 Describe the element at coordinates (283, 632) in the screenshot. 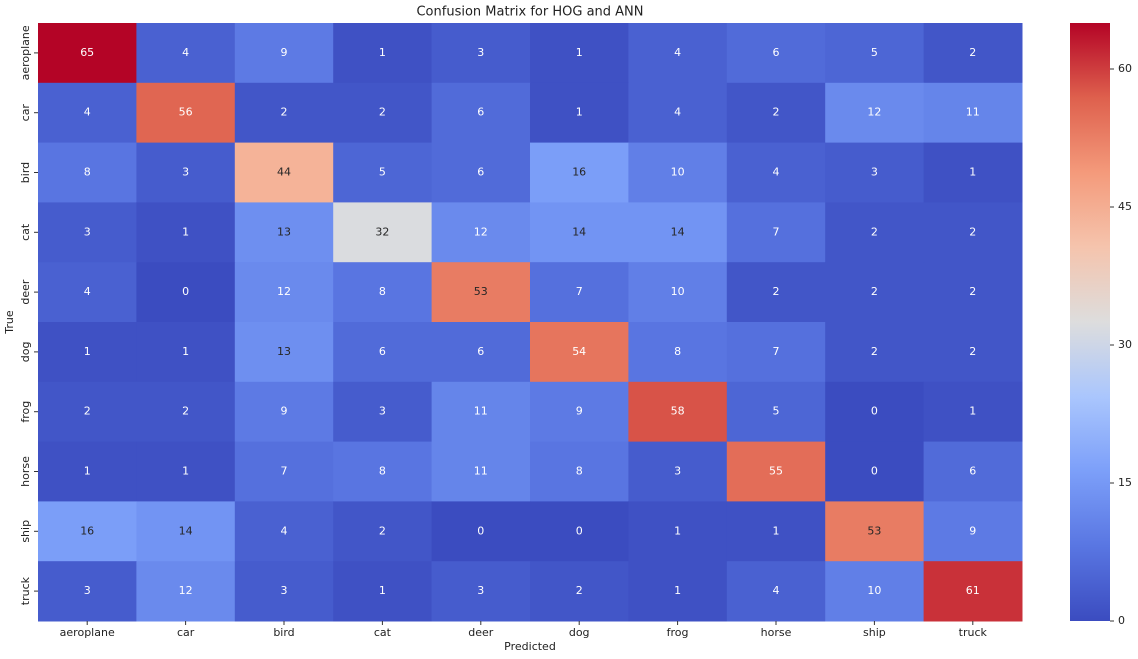

I see `x-tick-label: bird` at that location.